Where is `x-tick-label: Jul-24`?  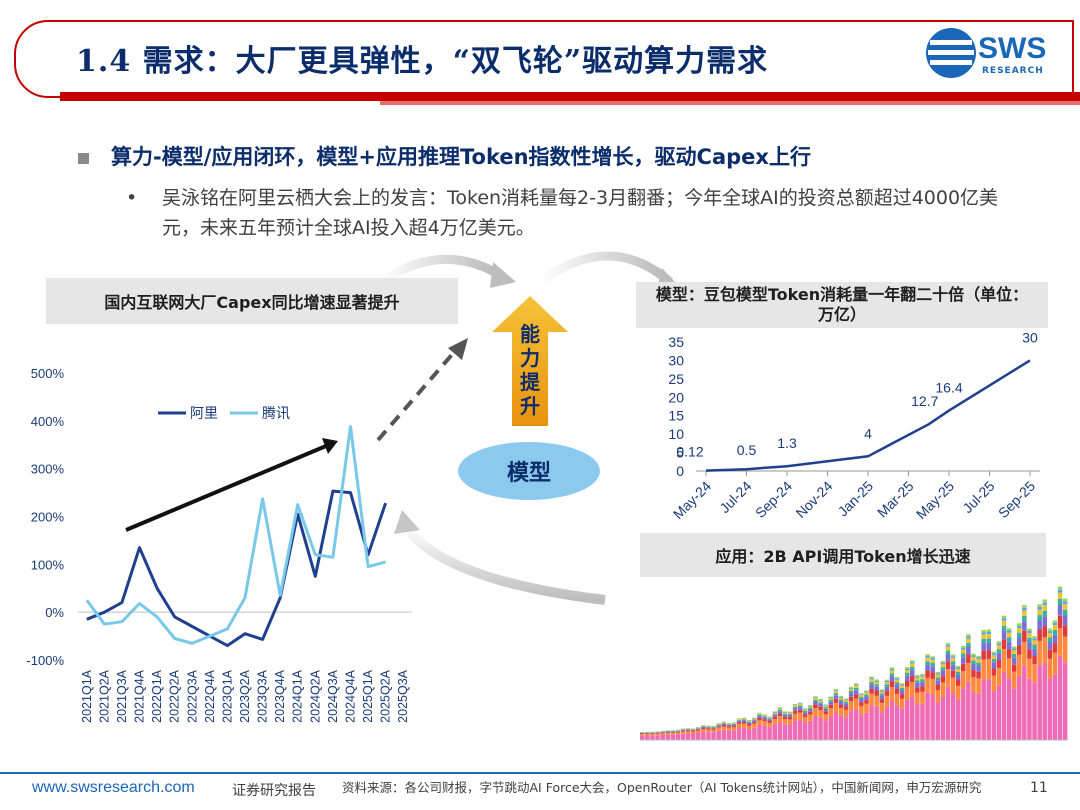 x-tick-label: Jul-24 is located at coordinates (735, 497).